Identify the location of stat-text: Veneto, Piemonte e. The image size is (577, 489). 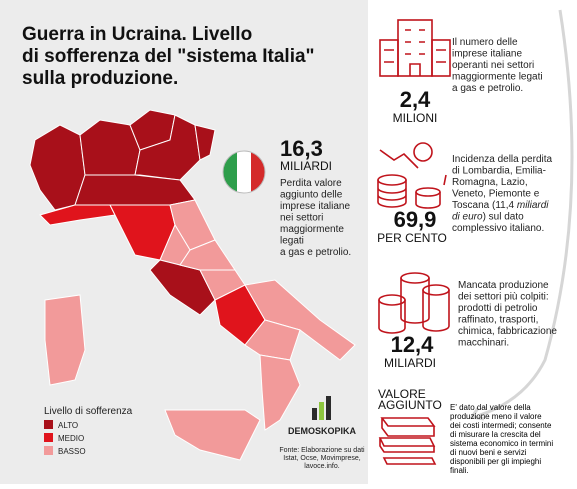
(496, 194).